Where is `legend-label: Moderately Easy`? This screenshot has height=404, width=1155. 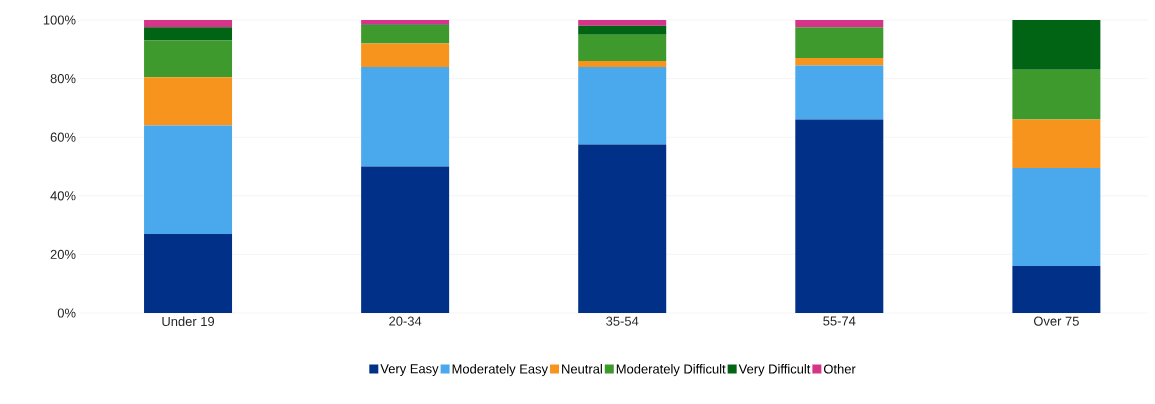
legend-label: Moderately Easy is located at coordinates (500, 370).